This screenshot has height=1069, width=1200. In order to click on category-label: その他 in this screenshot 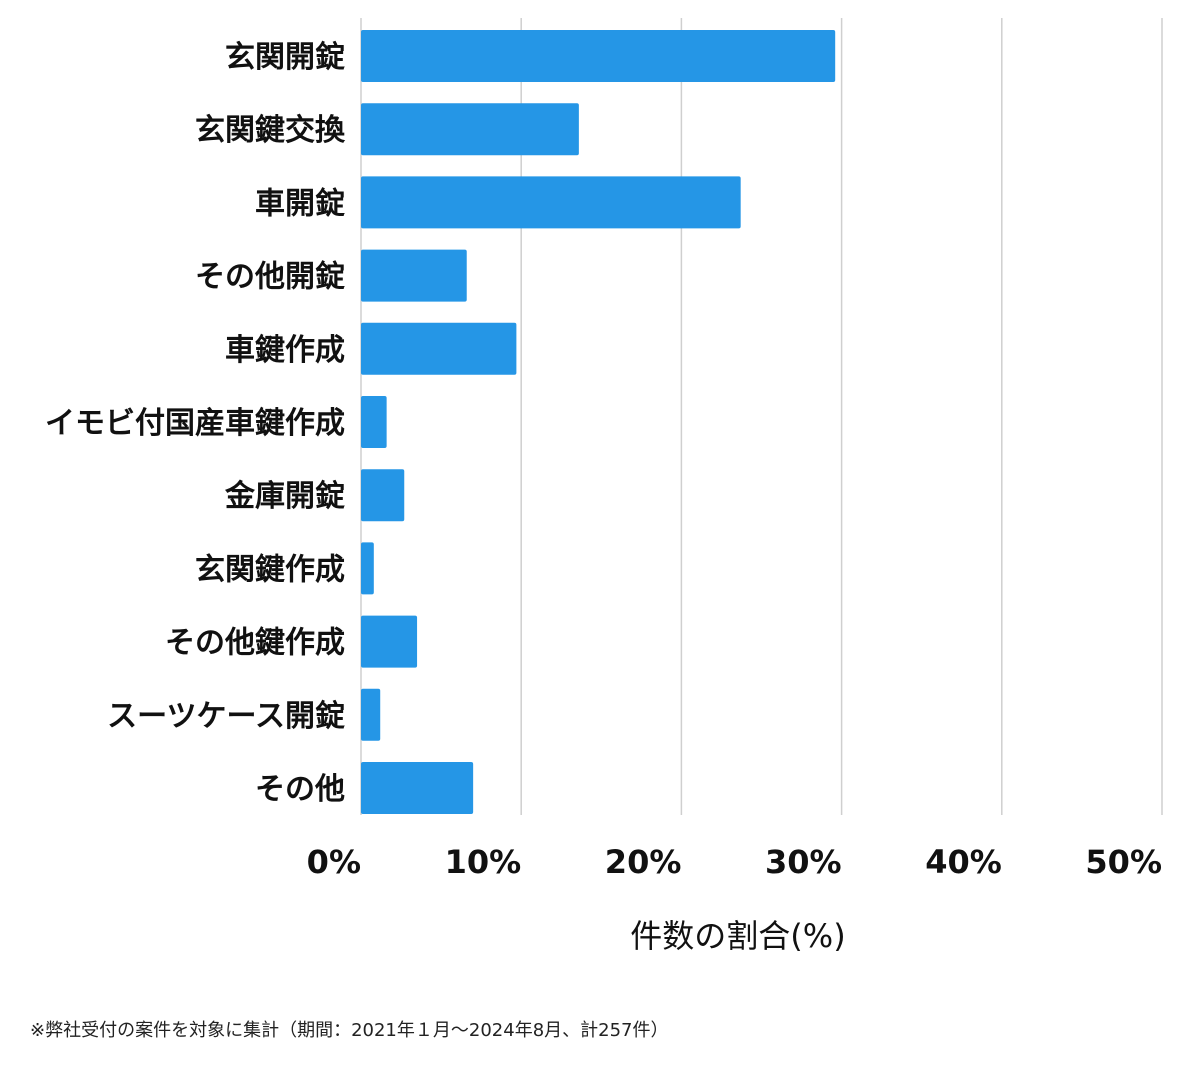, I will do `click(300, 789)`.